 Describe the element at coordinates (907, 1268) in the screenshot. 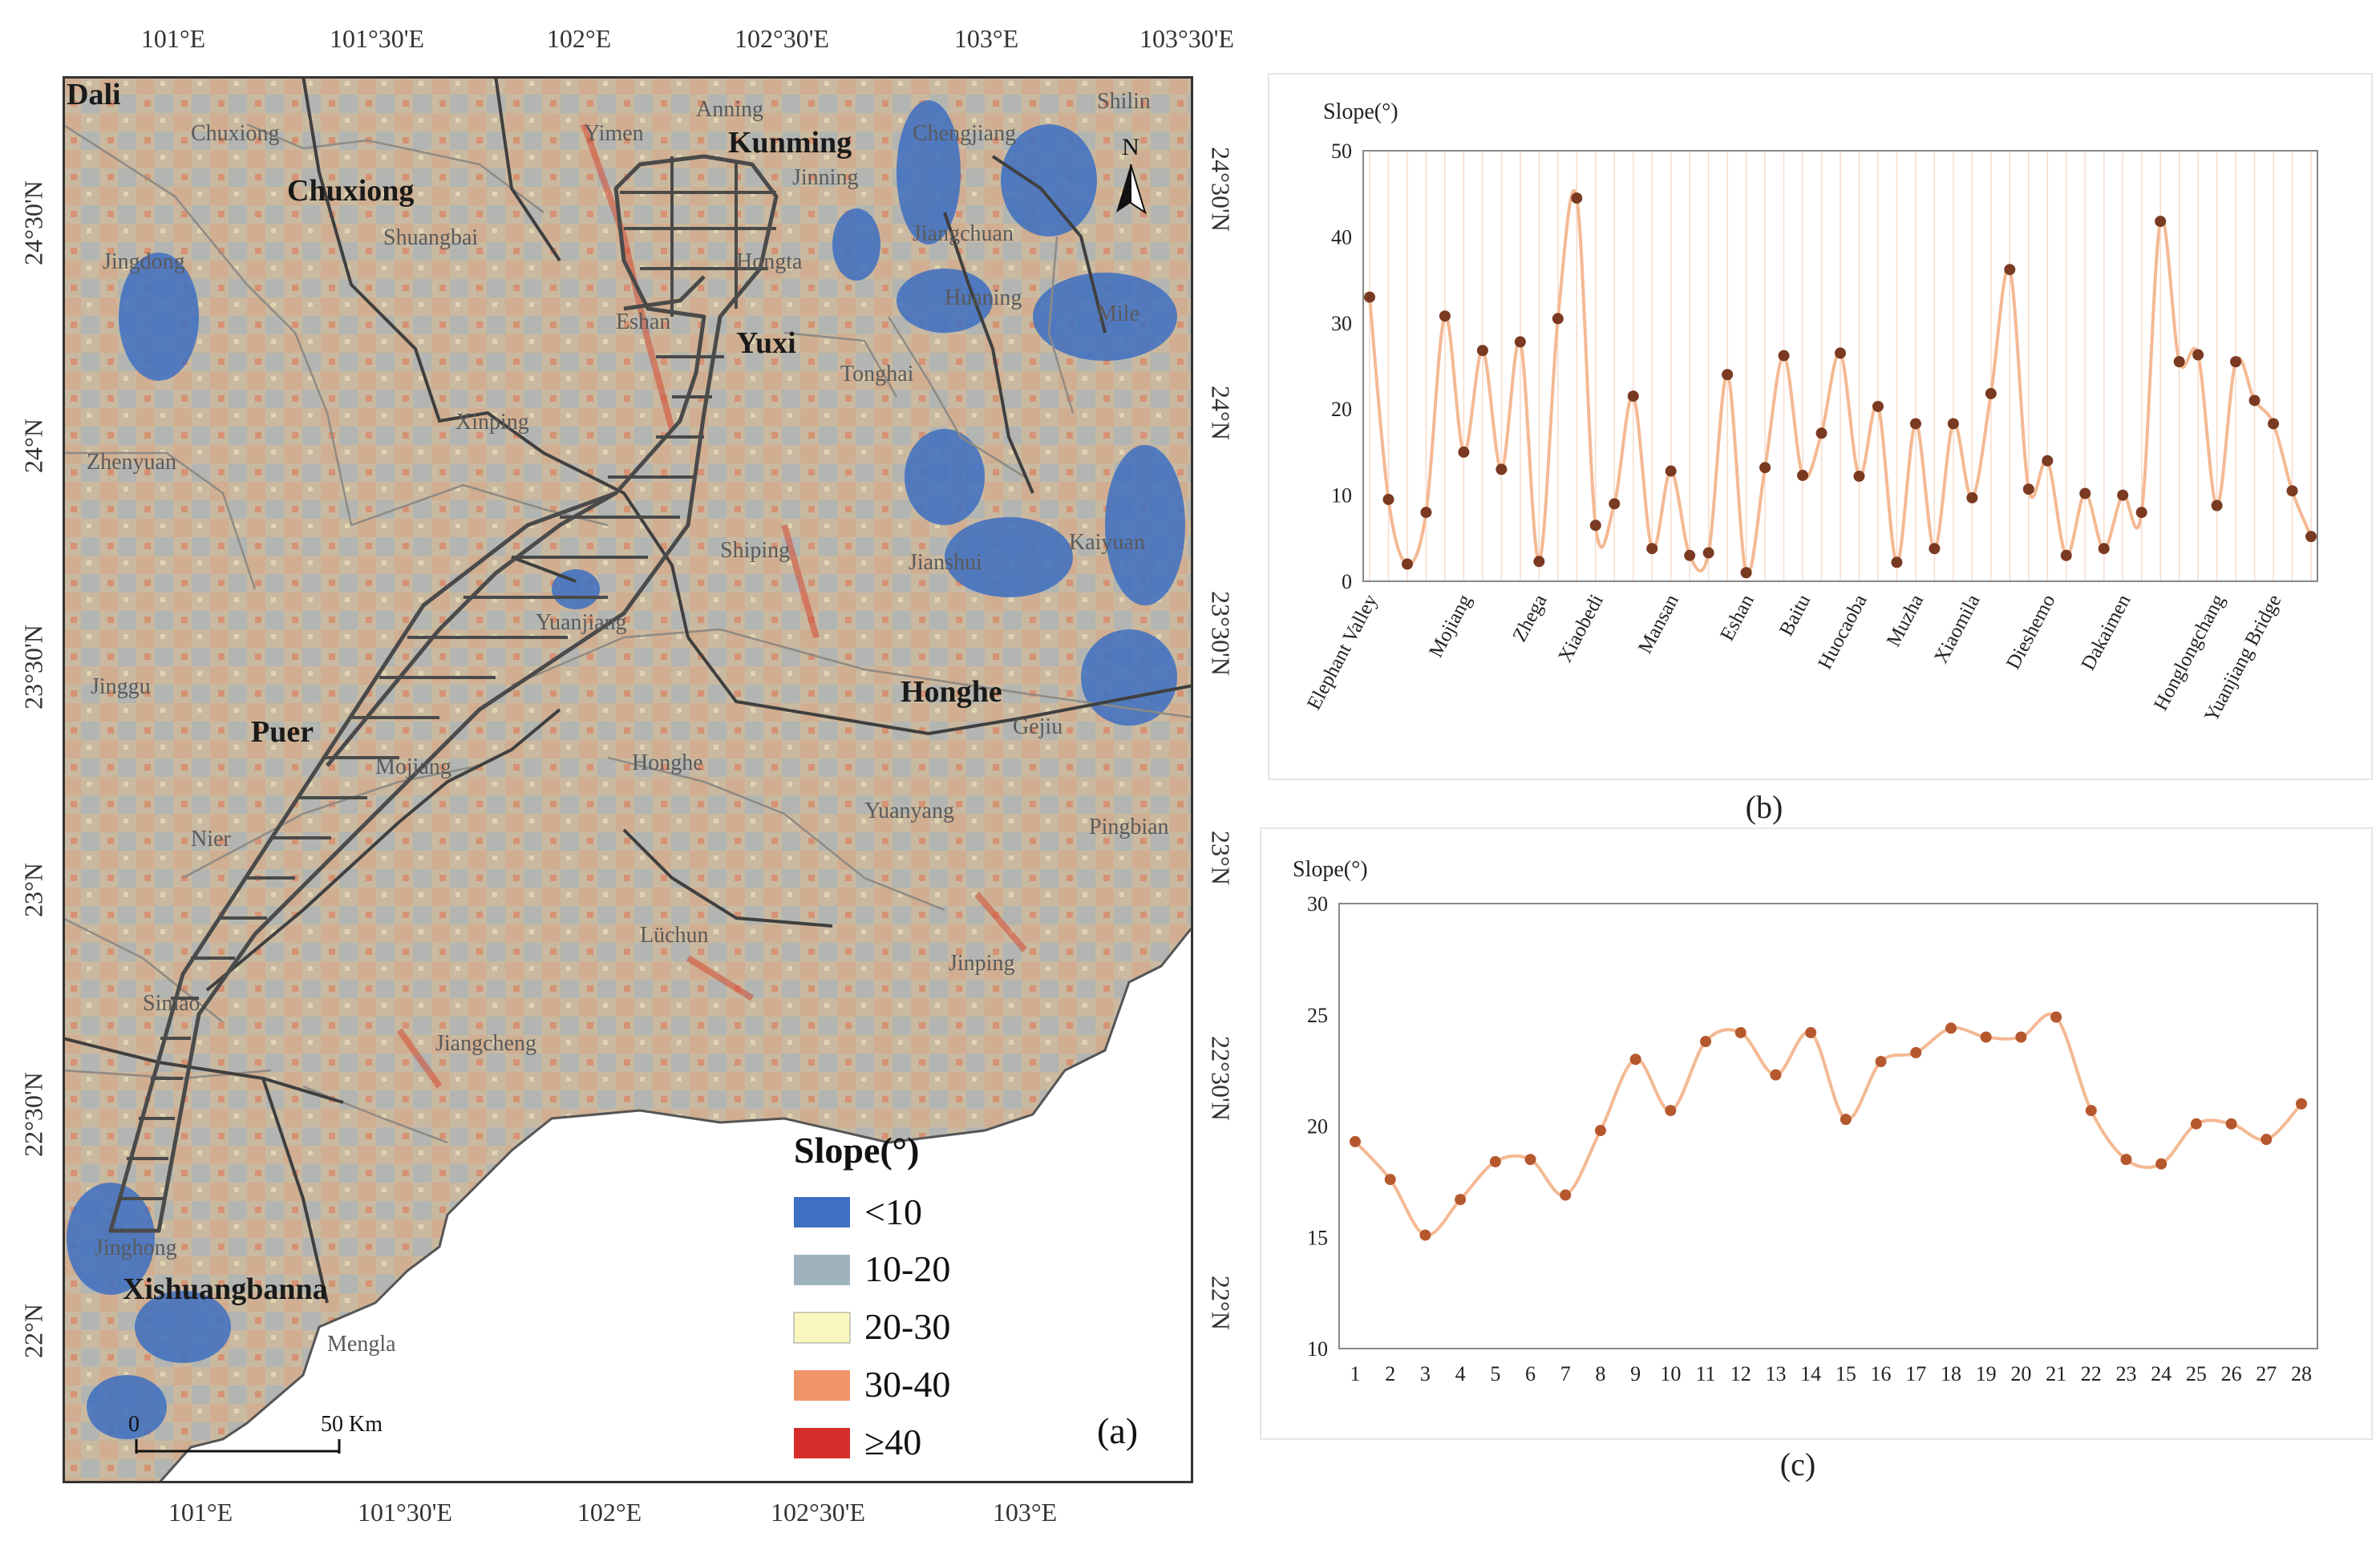

I see `legend-label: 10-20` at that location.